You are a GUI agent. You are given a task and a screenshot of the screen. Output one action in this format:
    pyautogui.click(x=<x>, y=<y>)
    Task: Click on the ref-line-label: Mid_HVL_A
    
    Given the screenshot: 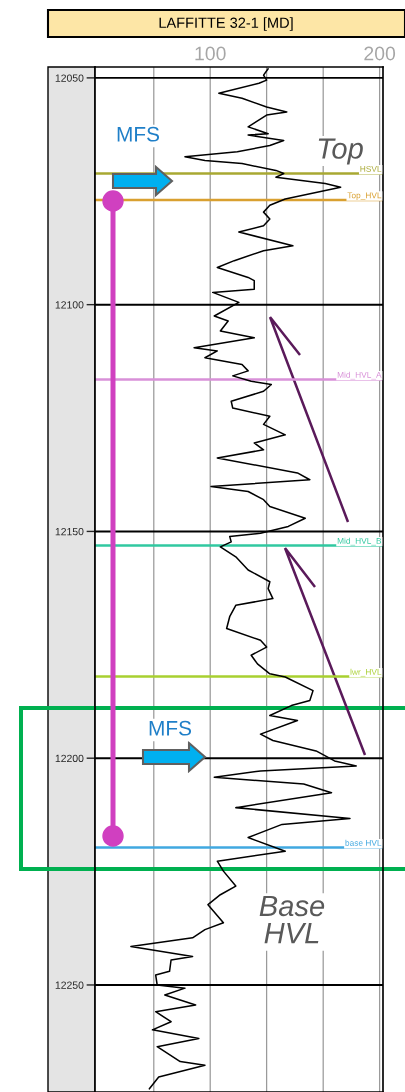 What is the action you would take?
    pyautogui.click(x=359, y=375)
    